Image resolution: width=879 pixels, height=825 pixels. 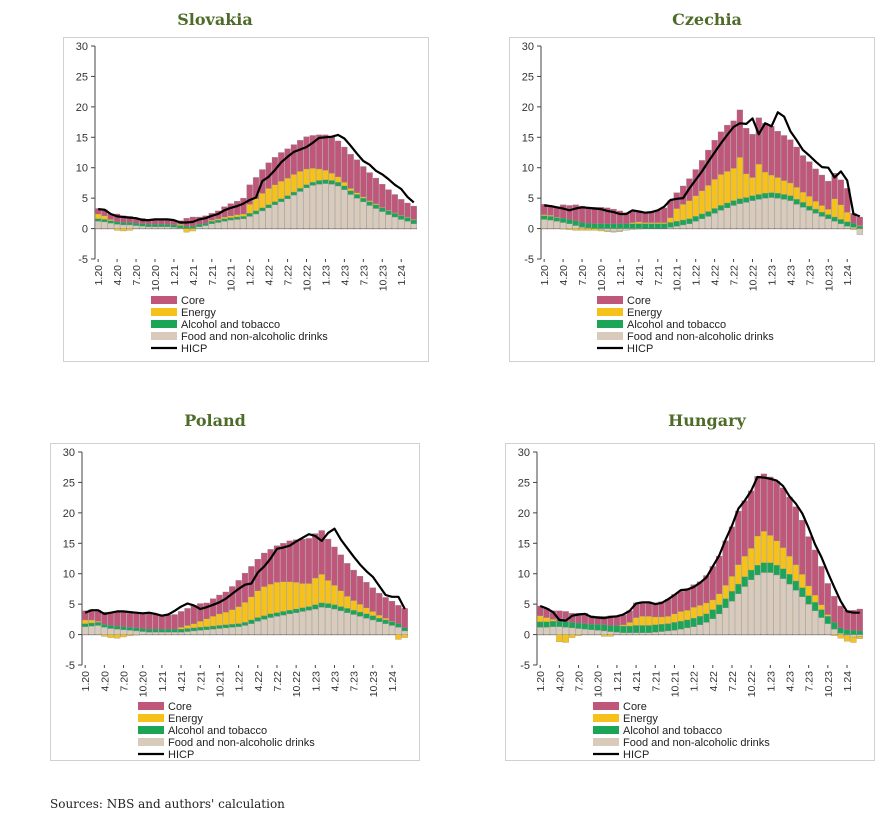 What do you see at coordinates (707, 420) in the screenshot?
I see `chart-title-hungary: Hungary` at bounding box center [707, 420].